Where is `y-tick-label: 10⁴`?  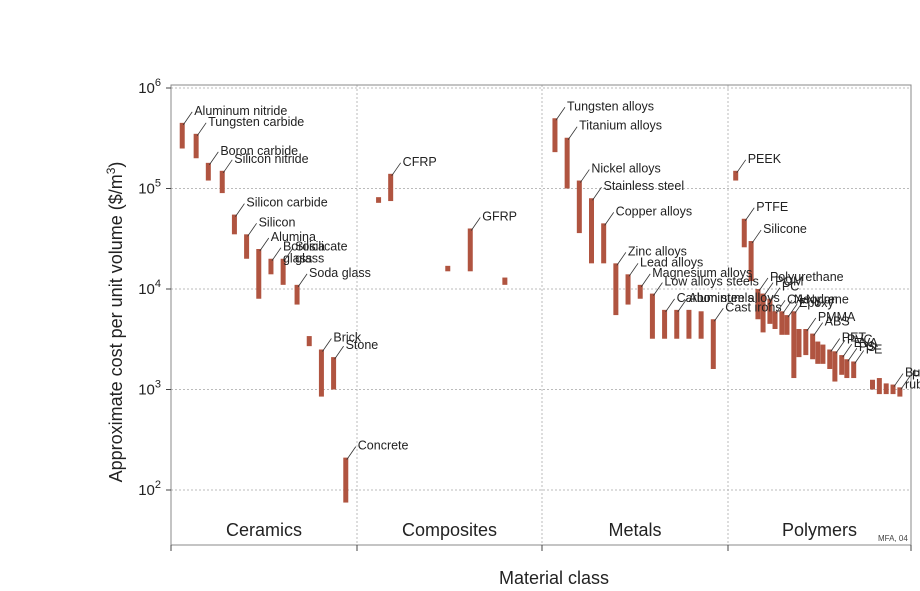
y-tick-label: 10⁴ is located at coordinates (149, 288).